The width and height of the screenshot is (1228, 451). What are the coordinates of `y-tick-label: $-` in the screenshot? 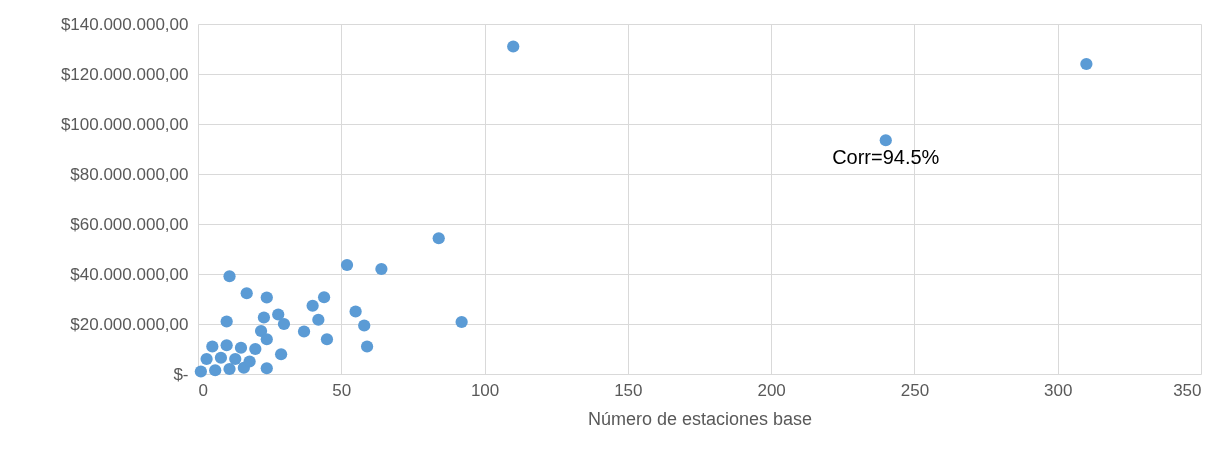 It's located at (181, 374).